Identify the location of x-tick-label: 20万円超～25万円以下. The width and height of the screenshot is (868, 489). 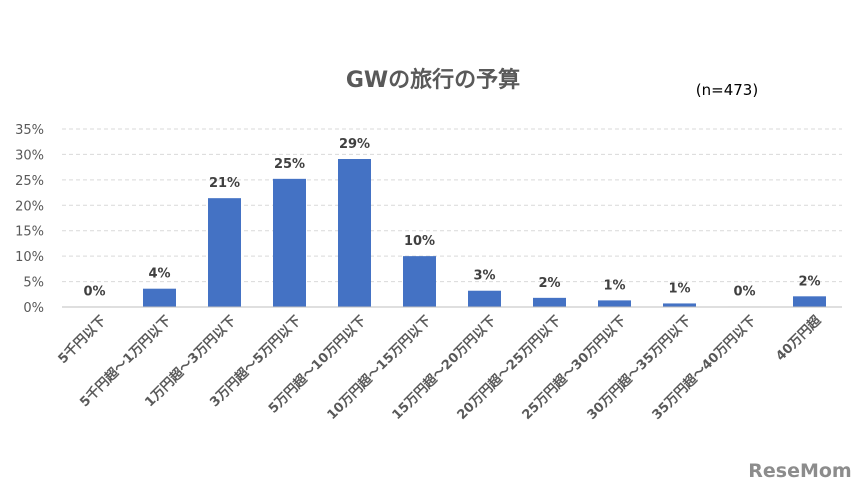
(509, 368).